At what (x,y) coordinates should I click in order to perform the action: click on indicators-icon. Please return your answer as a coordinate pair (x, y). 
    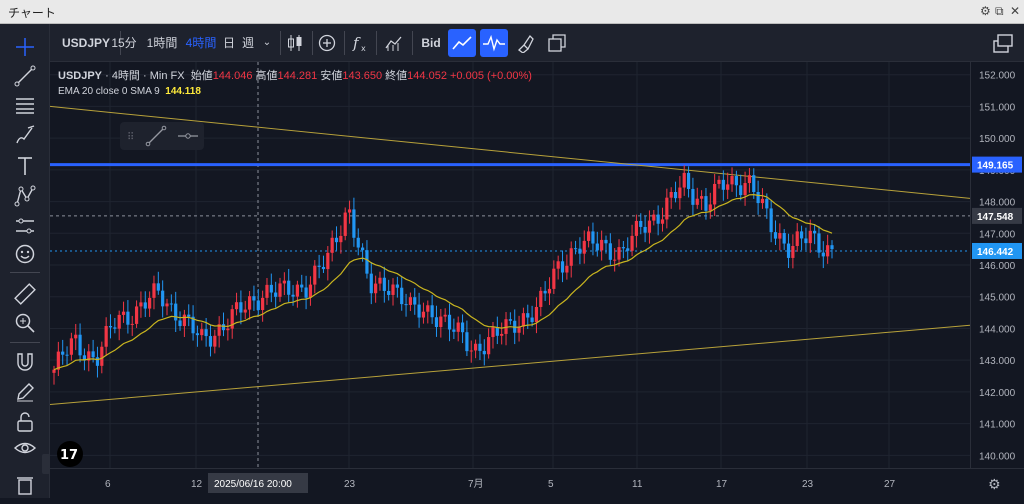
    Looking at the image, I should click on (394, 43).